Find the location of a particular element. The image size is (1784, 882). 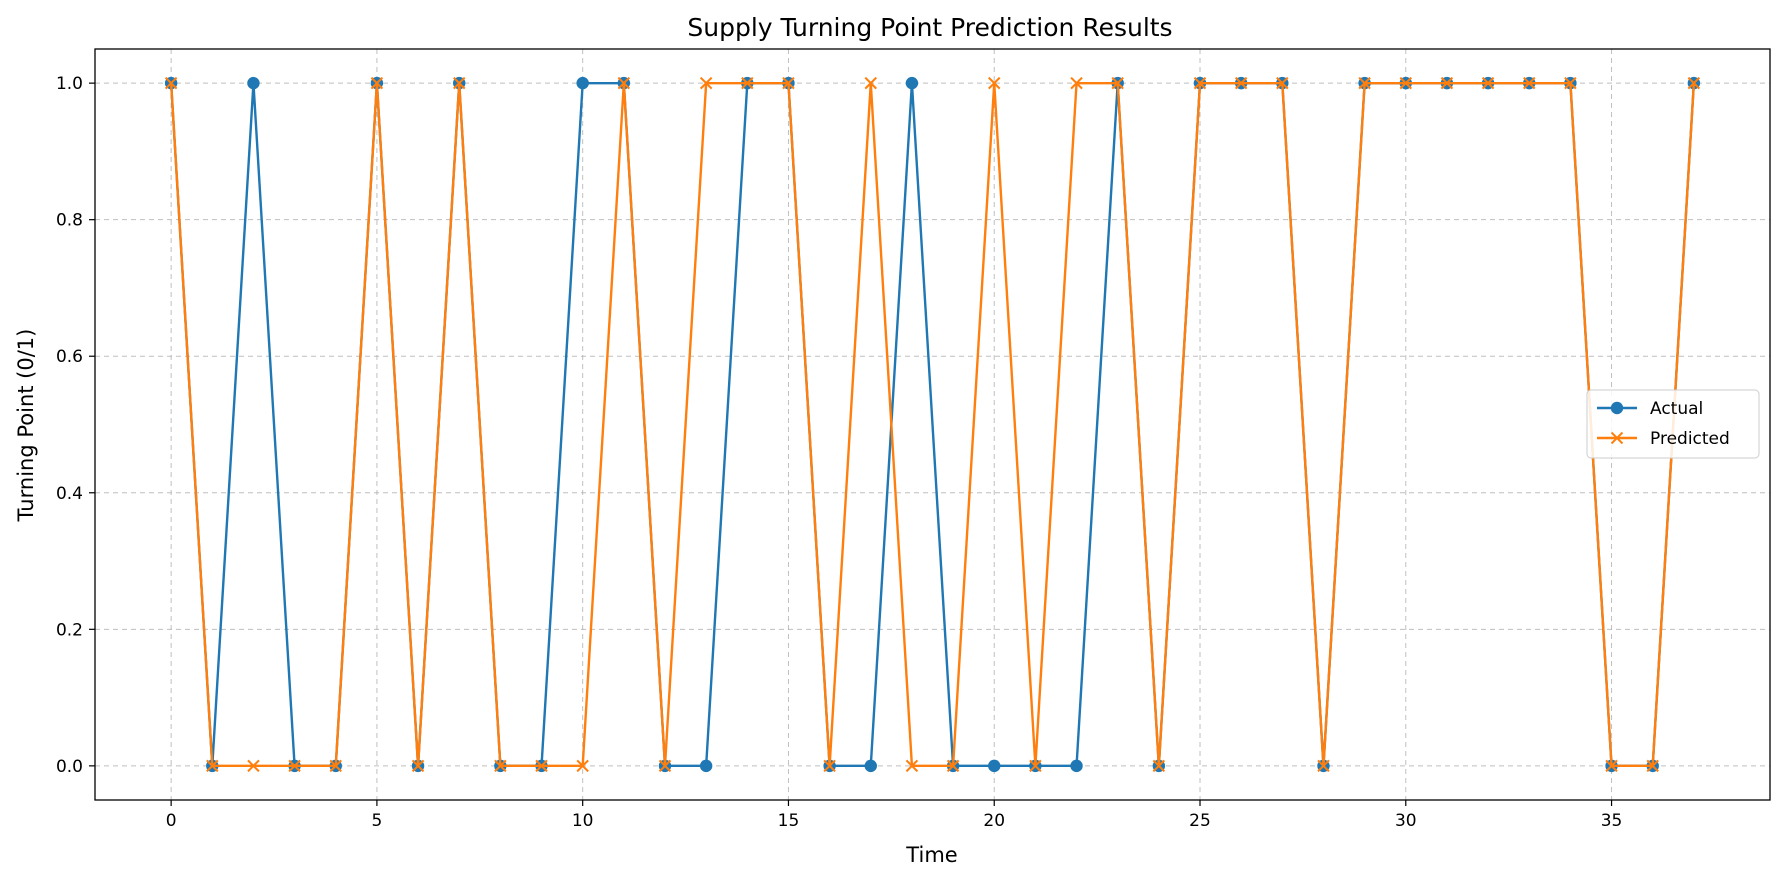

legend-label: Predicted is located at coordinates (1690, 439).